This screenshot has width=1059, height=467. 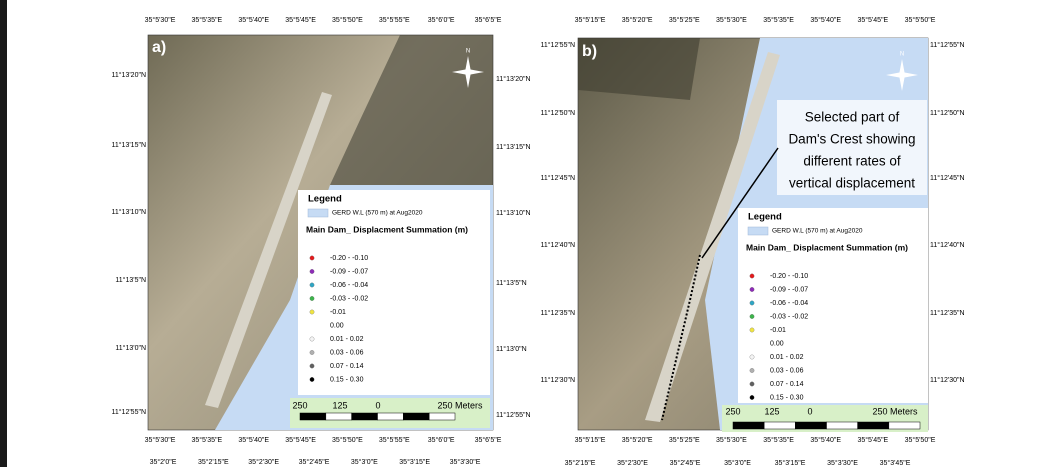 What do you see at coordinates (318, 213) in the screenshot?
I see `legend-water-swatch` at bounding box center [318, 213].